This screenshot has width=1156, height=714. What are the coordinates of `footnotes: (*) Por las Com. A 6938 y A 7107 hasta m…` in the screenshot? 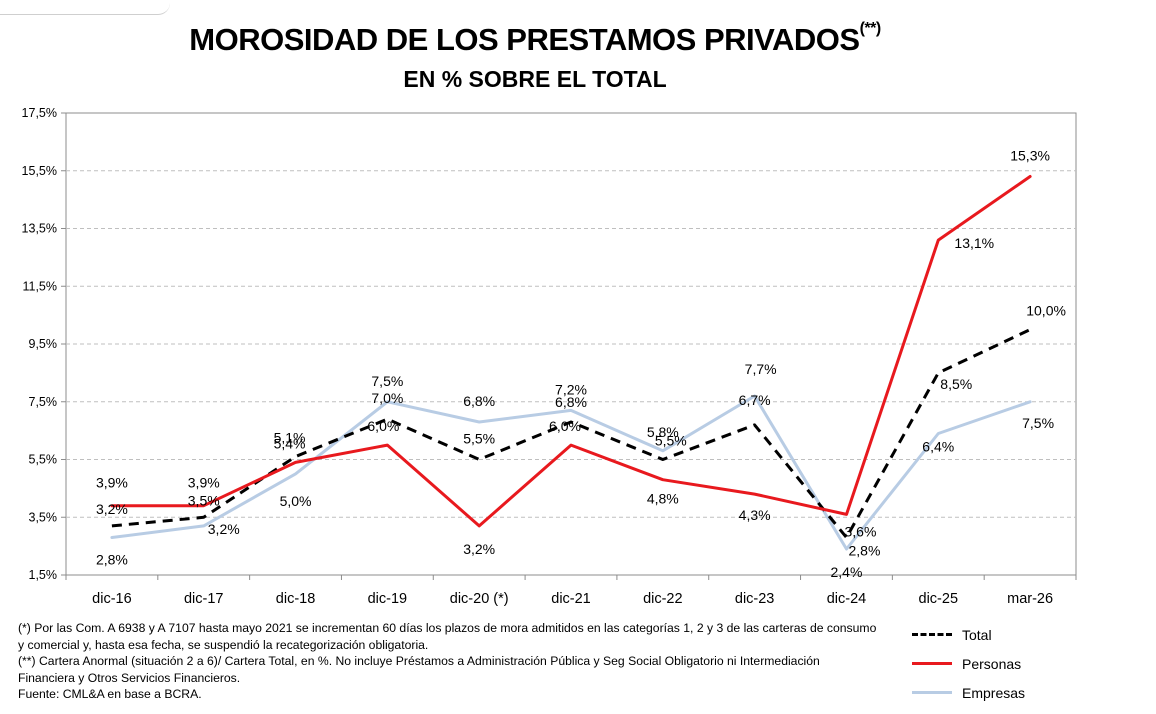 It's located at (448, 661).